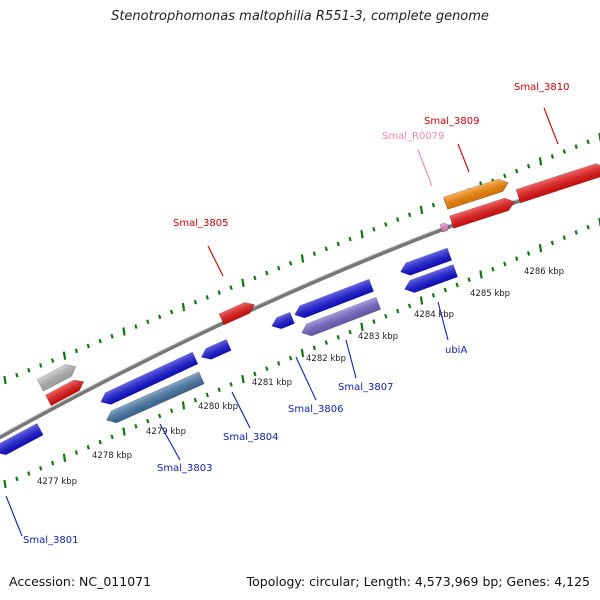 This screenshot has height=600, width=600. I want to click on accession-text: Accession: NC_011071, so click(80, 581).